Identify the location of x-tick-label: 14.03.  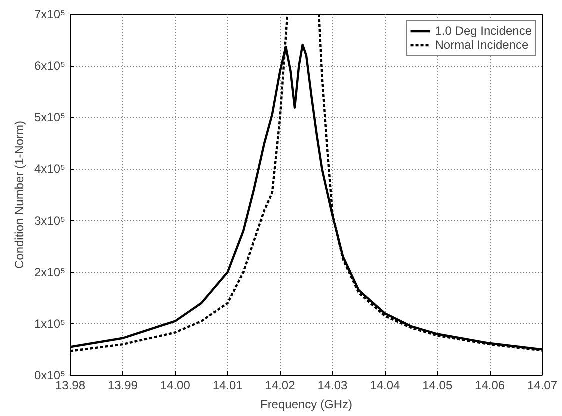
(333, 385).